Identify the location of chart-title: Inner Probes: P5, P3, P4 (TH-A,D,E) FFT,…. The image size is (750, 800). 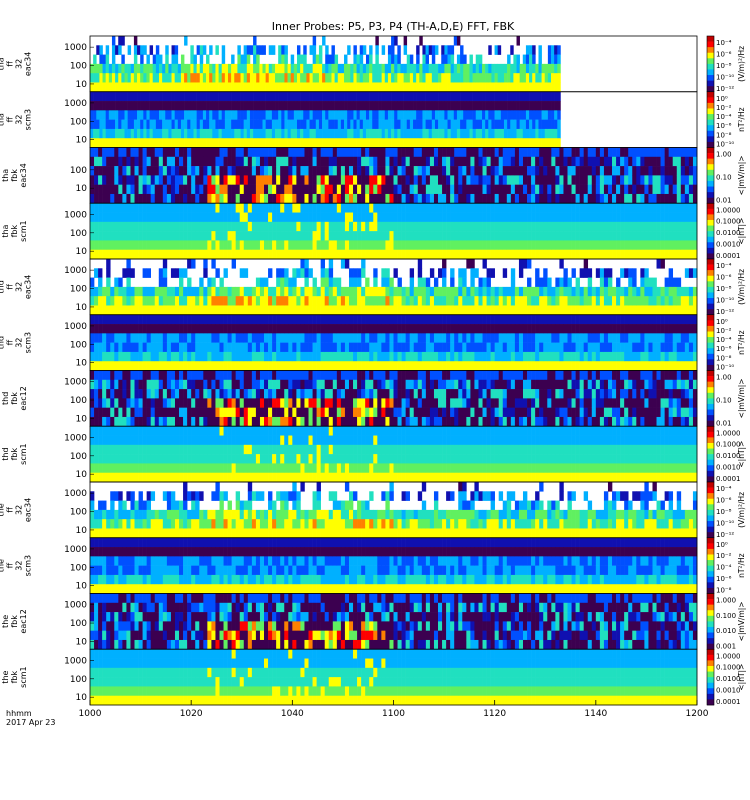
(393, 26).